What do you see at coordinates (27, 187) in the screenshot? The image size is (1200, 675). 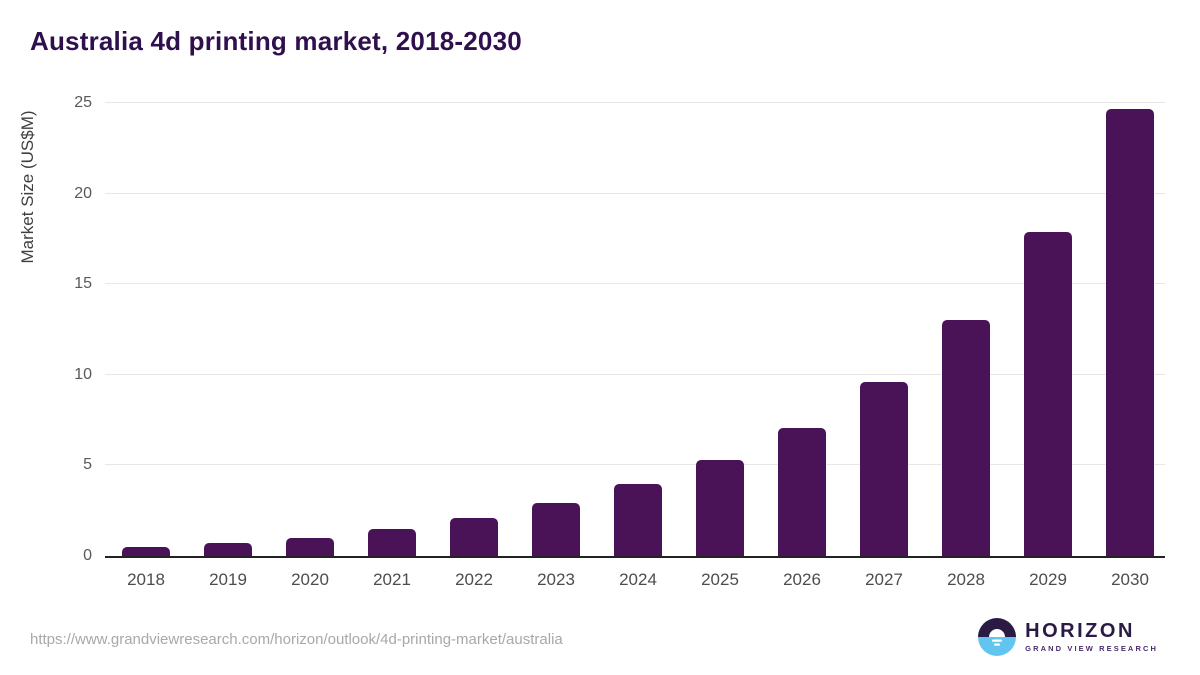 I see `y-axis-title: Market Size (US$M)` at bounding box center [27, 187].